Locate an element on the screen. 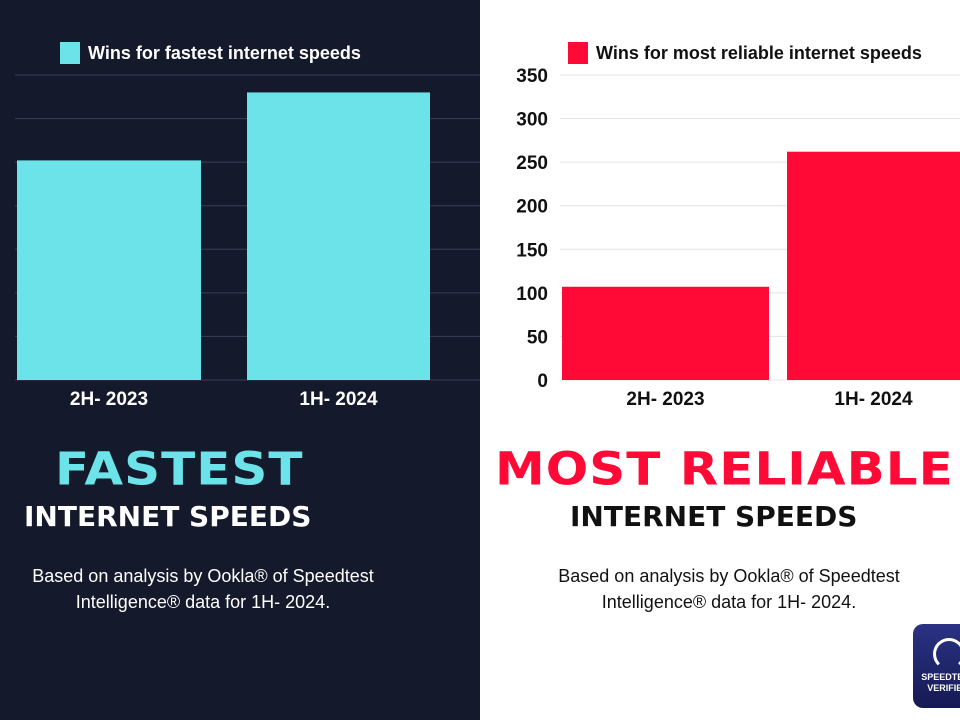 This screenshot has height=720, width=960. legend-label: Wins for fastest internet speeds is located at coordinates (224, 52).